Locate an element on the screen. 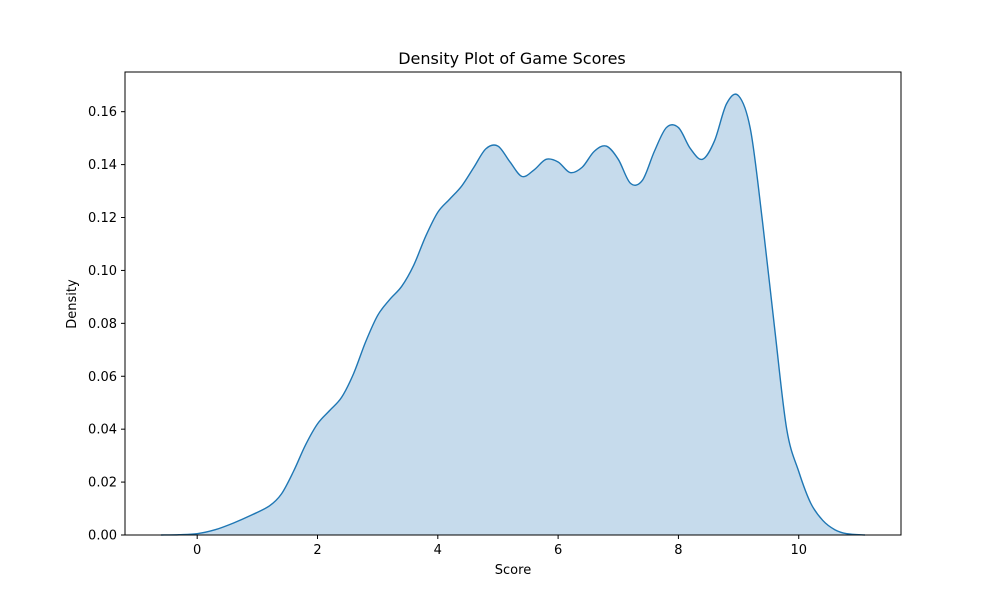  y-tick-label: 0.14 is located at coordinates (102, 165).